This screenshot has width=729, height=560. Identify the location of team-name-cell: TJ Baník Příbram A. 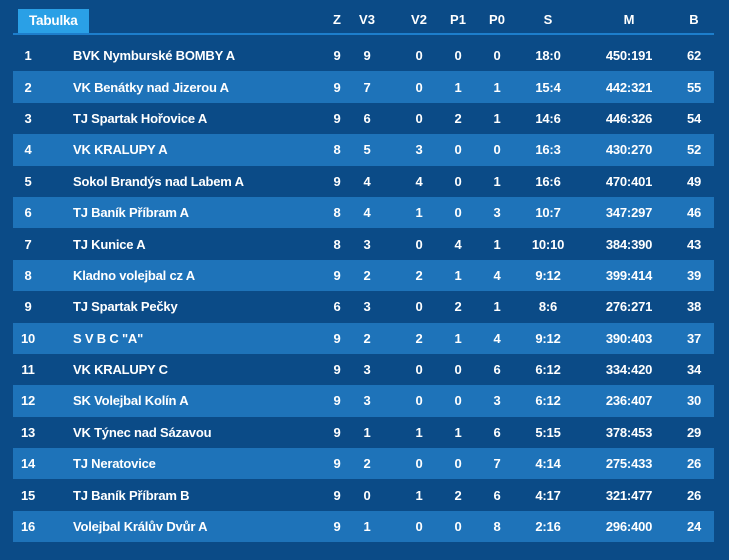
(131, 213).